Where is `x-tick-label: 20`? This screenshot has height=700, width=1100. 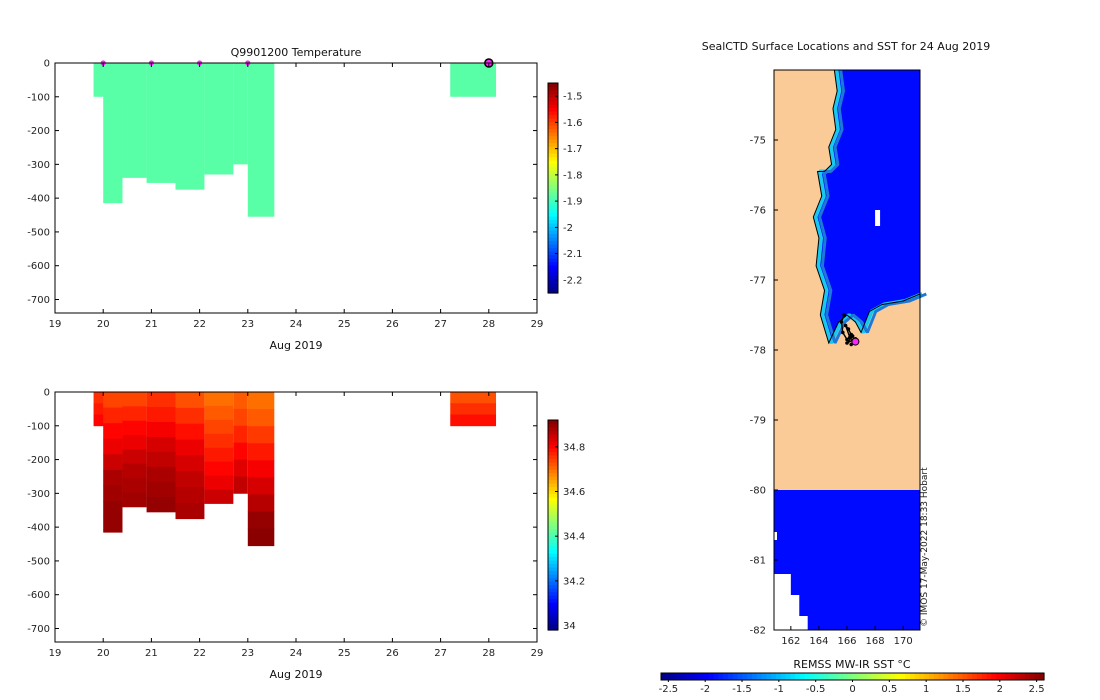
x-tick-label: 20 is located at coordinates (103, 324).